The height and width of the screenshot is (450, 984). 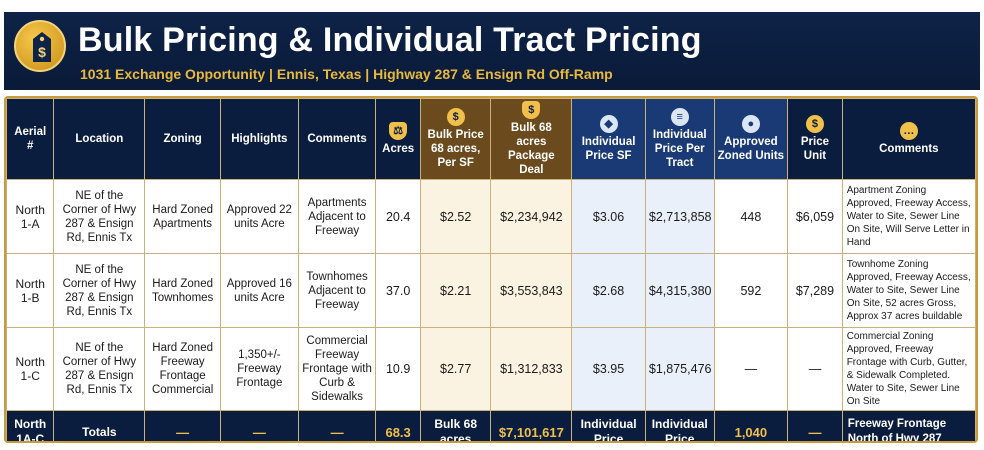 What do you see at coordinates (815, 216) in the screenshot?
I see `cell-price-unit: $6,059` at bounding box center [815, 216].